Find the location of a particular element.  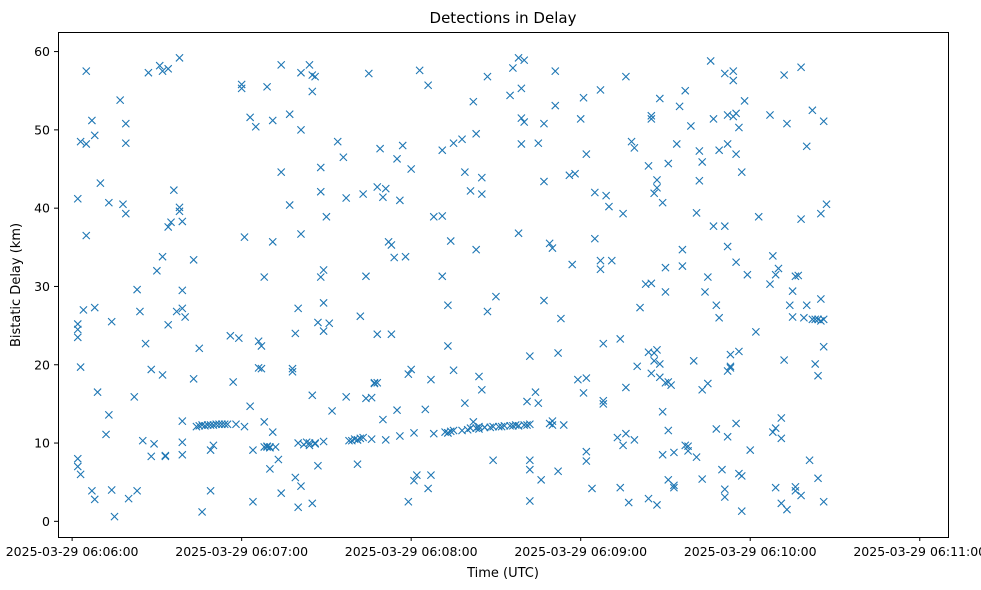

y-tick-label: 0 is located at coordinates (46, 521).